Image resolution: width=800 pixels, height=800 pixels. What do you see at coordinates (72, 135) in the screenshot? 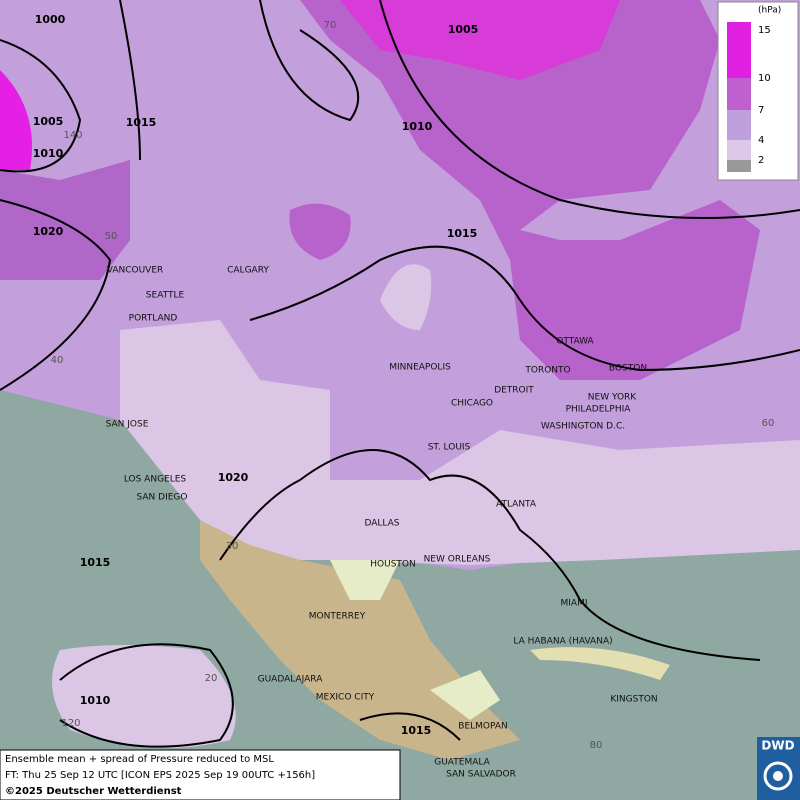
I see `graticule-label: 140` at bounding box center [72, 135].